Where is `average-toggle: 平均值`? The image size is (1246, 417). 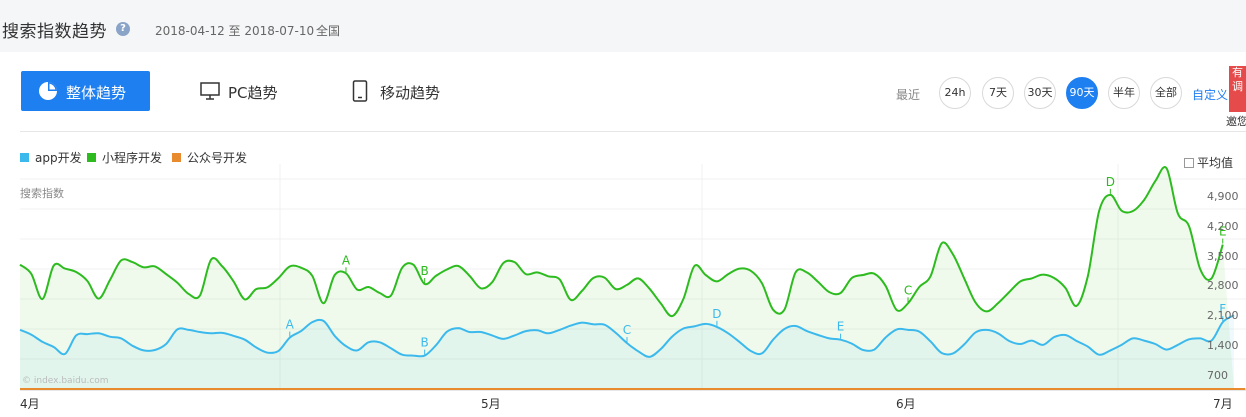 average-toggle: 平均值 is located at coordinates (1208, 162).